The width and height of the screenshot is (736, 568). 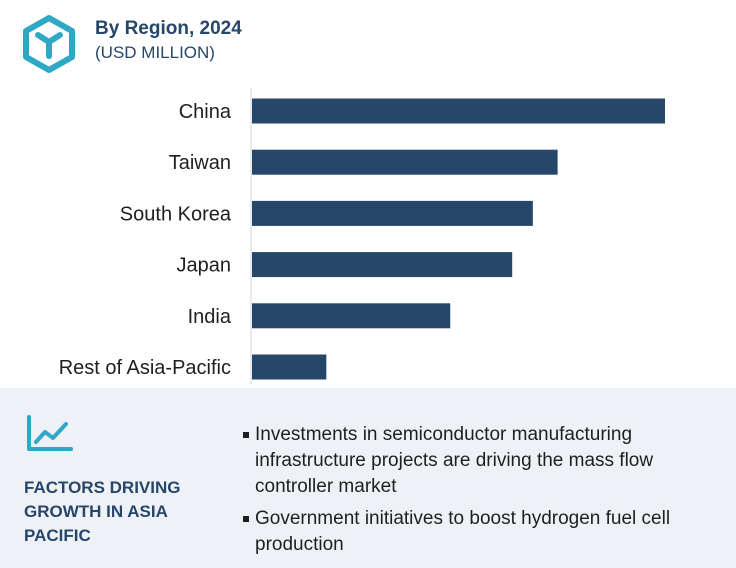 I want to click on trend-line-icon, so click(x=50, y=433).